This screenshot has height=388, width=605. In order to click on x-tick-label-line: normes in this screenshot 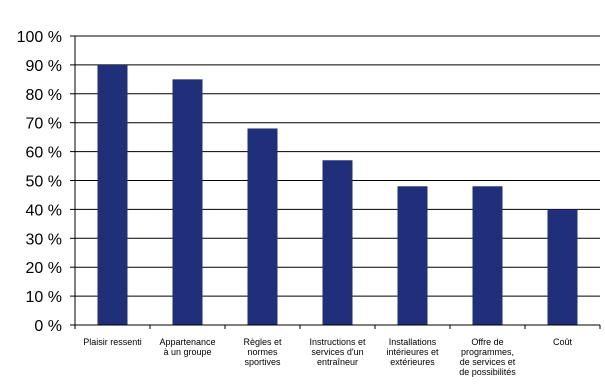, I will do `click(262, 352)`.